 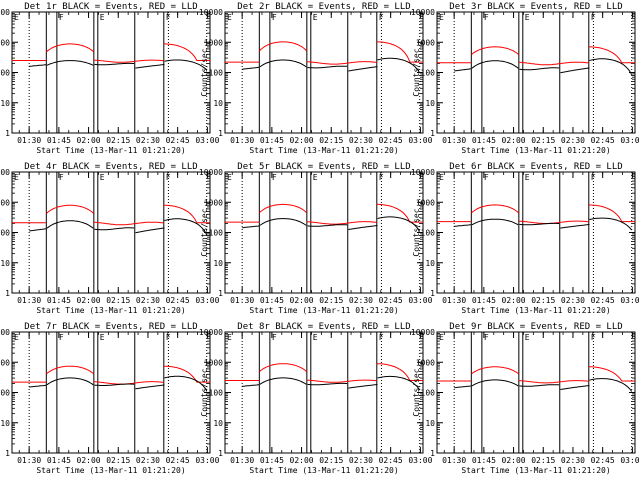 I want to click on panel-title: Det 1r BLACK = Events, RED = LLD, so click(x=110, y=7).